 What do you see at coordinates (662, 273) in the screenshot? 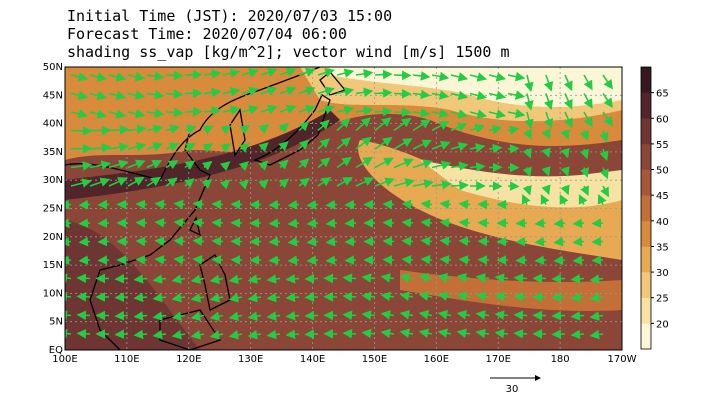
I see `colorbar-label: 30` at bounding box center [662, 273].